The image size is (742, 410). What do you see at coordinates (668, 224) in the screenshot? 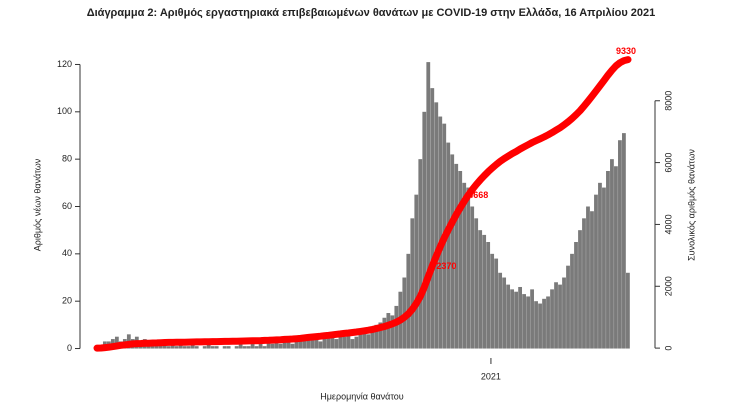
I see `y2-tick-label: 4000` at bounding box center [668, 224].